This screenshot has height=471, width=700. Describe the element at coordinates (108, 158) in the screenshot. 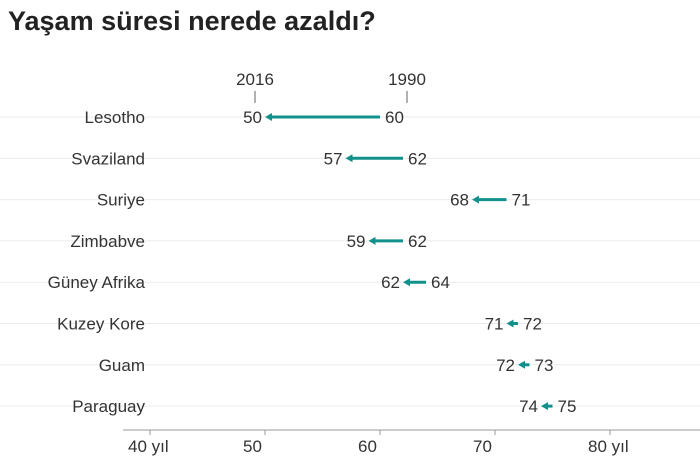

I see `country-label: Svaziland` at that location.